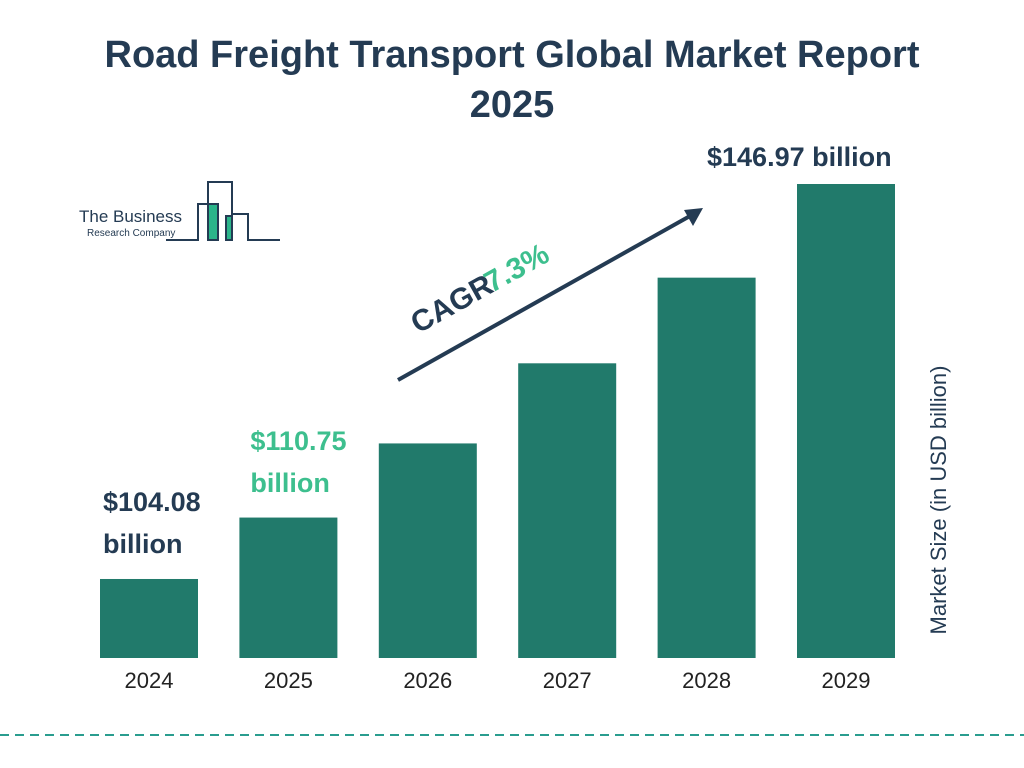 The image size is (1024, 768). I want to click on x-tick-label: 2025, so click(288, 680).